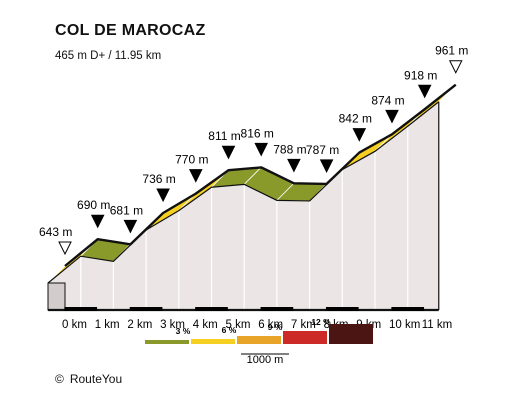 Image resolution: width=532 pixels, height=400 pixels. What do you see at coordinates (172, 325) in the screenshot?
I see `x-tick-label: 3 km` at bounding box center [172, 325].